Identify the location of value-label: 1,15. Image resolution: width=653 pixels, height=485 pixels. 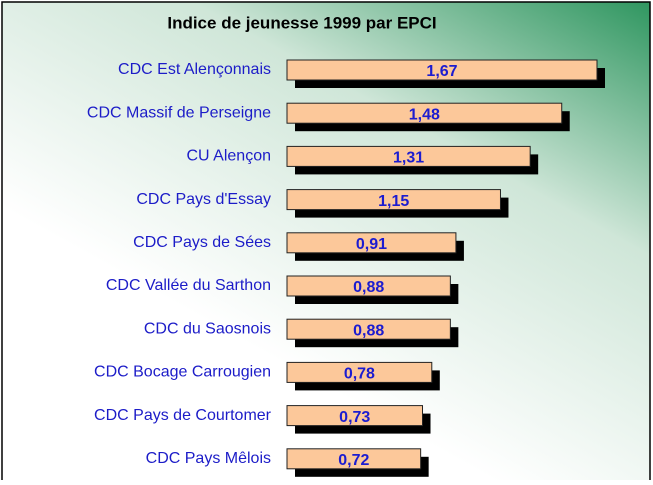
(393, 201).